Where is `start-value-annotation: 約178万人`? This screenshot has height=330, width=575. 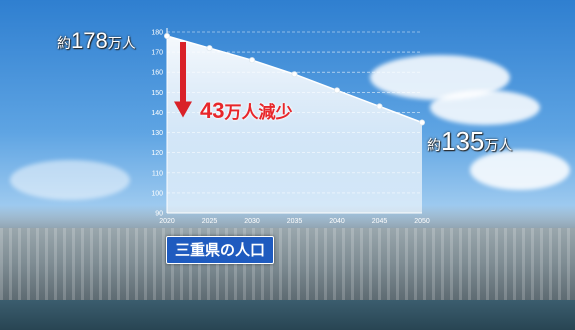
start-value-annotation: 約178万人 is located at coordinates (96, 41).